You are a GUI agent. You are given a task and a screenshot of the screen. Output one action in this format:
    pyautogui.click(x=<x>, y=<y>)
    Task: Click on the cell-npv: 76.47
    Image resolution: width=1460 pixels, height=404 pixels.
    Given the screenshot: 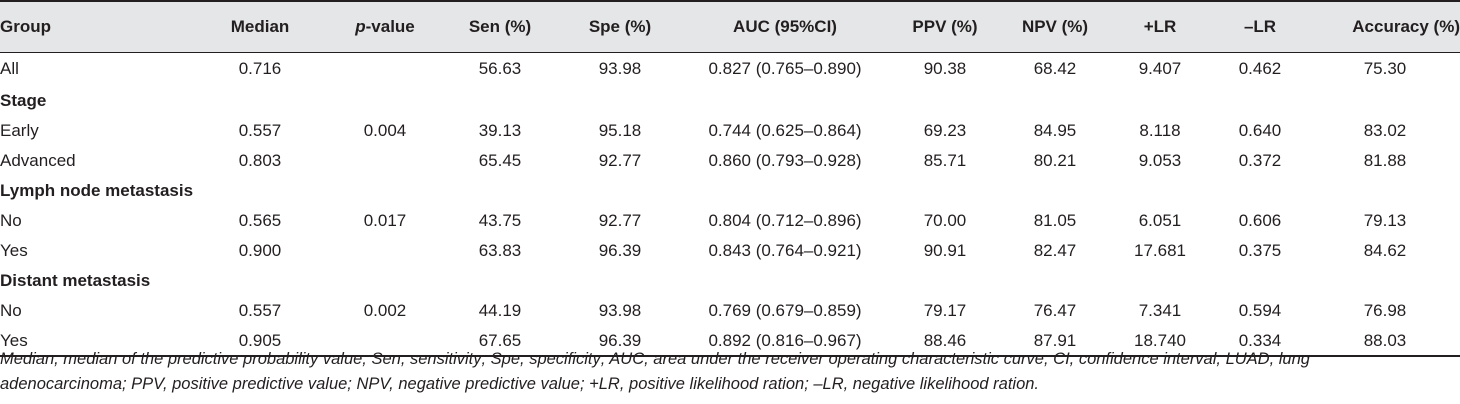 What is the action you would take?
    pyautogui.click(x=1055, y=310)
    